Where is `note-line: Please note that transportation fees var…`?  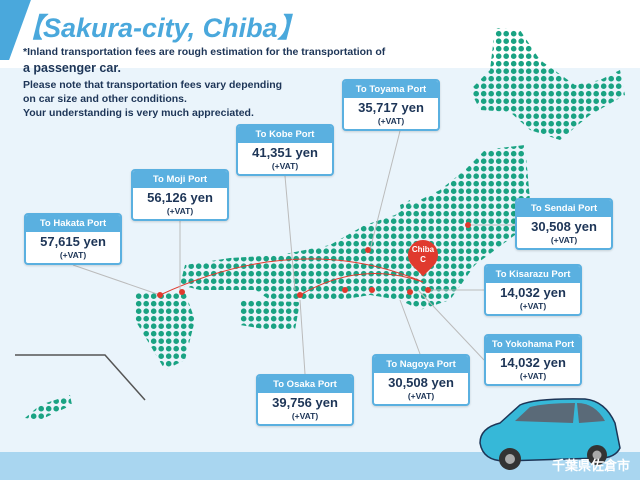
note-line: Please note that transportation fees var… is located at coordinates (153, 85).